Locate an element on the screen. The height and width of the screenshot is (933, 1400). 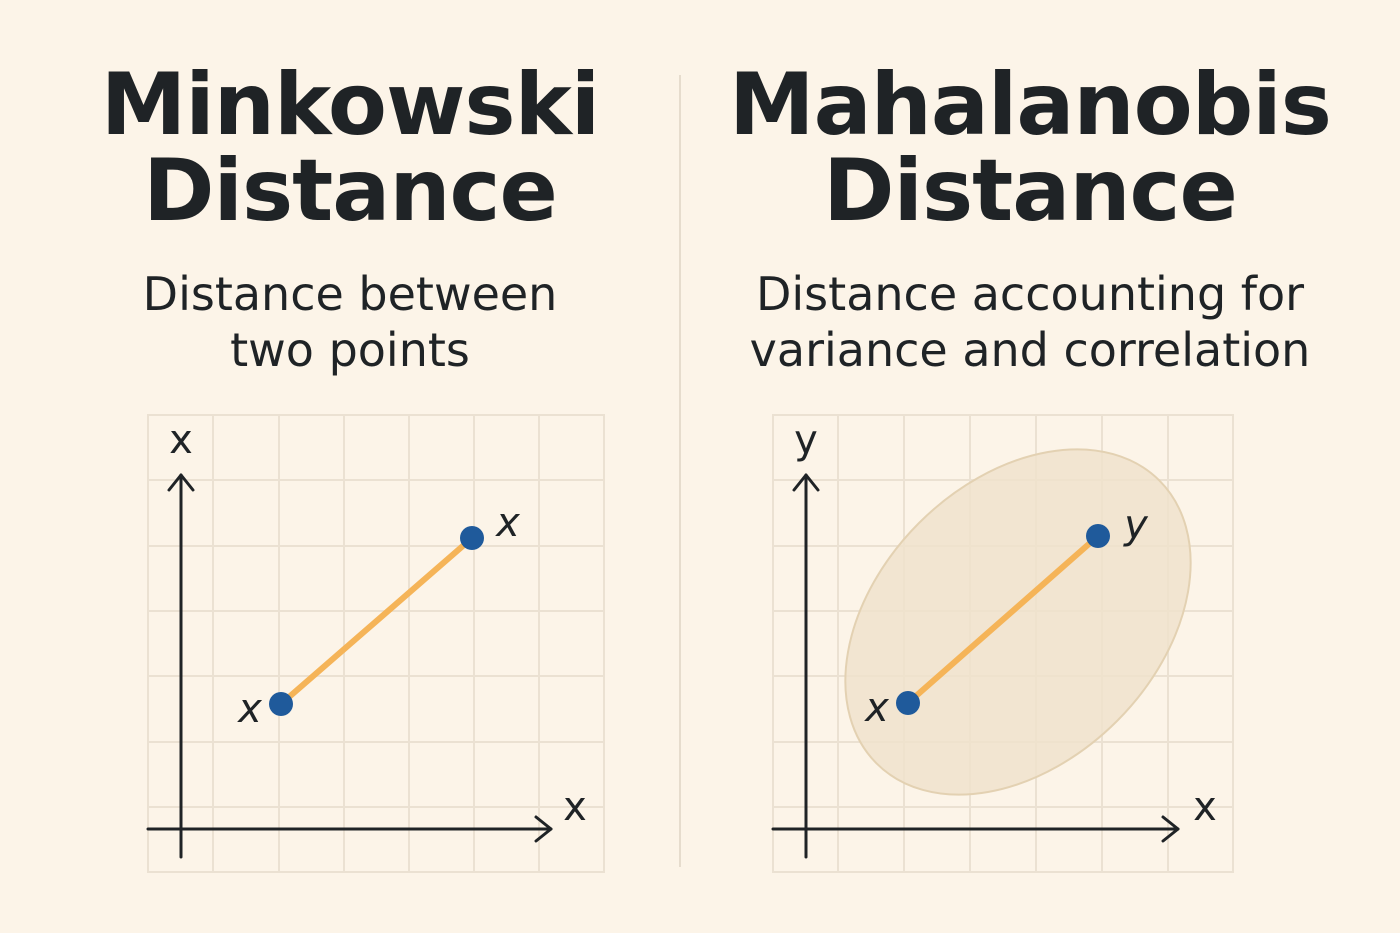
mahalanobis-subtitle-line-2: variance and correlation is located at coordinates (1030, 350).